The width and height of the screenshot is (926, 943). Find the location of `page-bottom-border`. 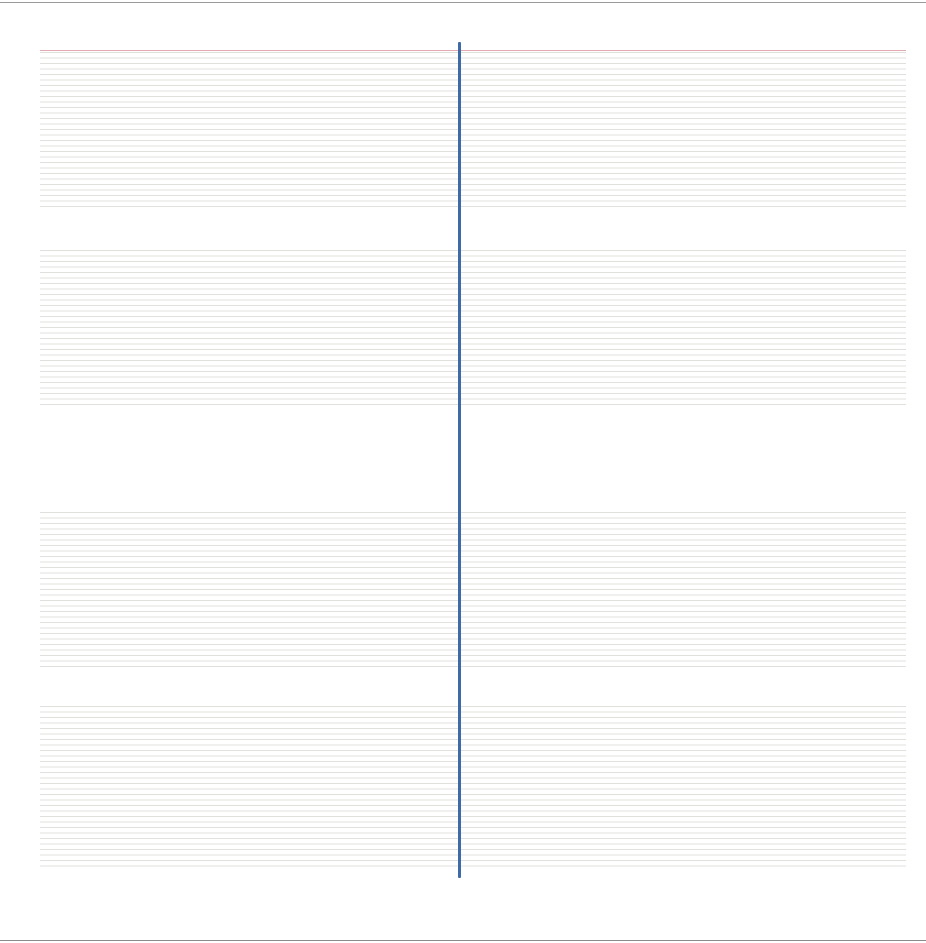

page-bottom-border is located at coordinates (463, 940).